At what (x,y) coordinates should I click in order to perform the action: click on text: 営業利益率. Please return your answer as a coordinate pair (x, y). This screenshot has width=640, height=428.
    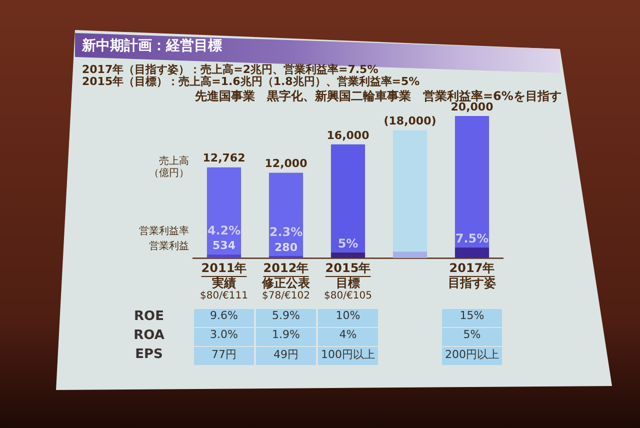
    Looking at the image, I should click on (164, 230).